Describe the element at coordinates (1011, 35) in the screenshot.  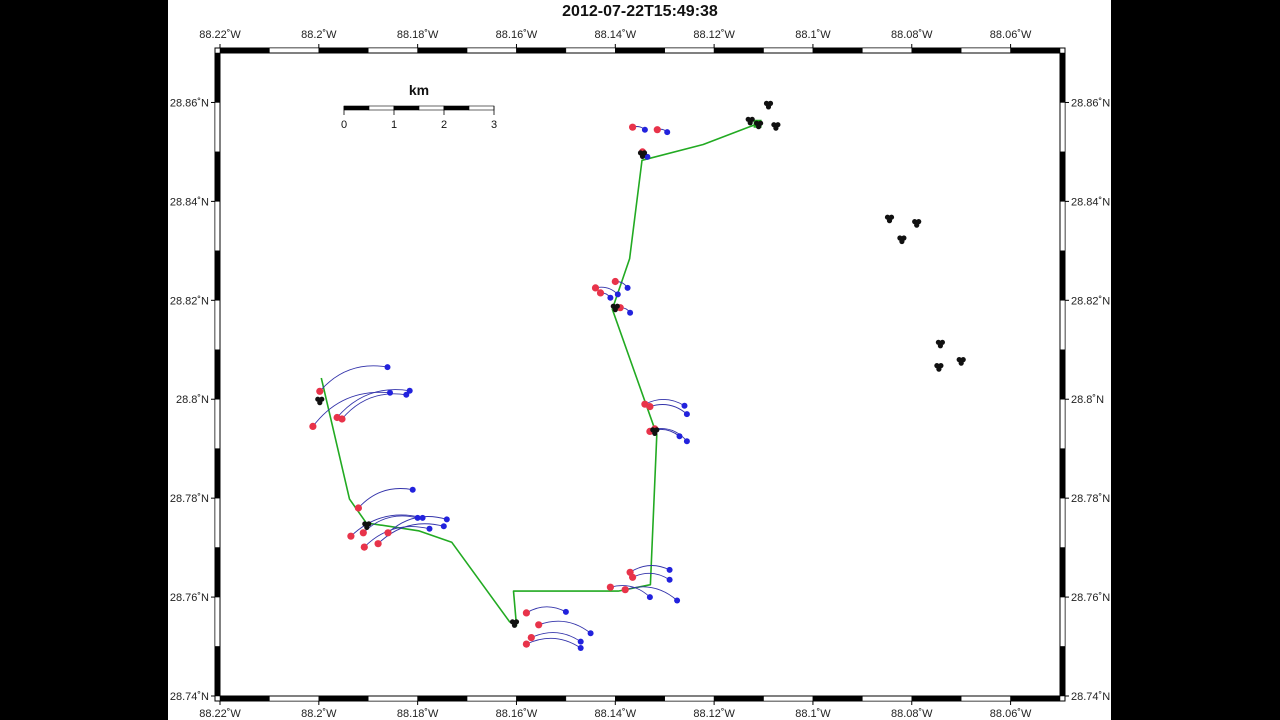
I see `x-tick-label-top: 88.06˚W` at that location.